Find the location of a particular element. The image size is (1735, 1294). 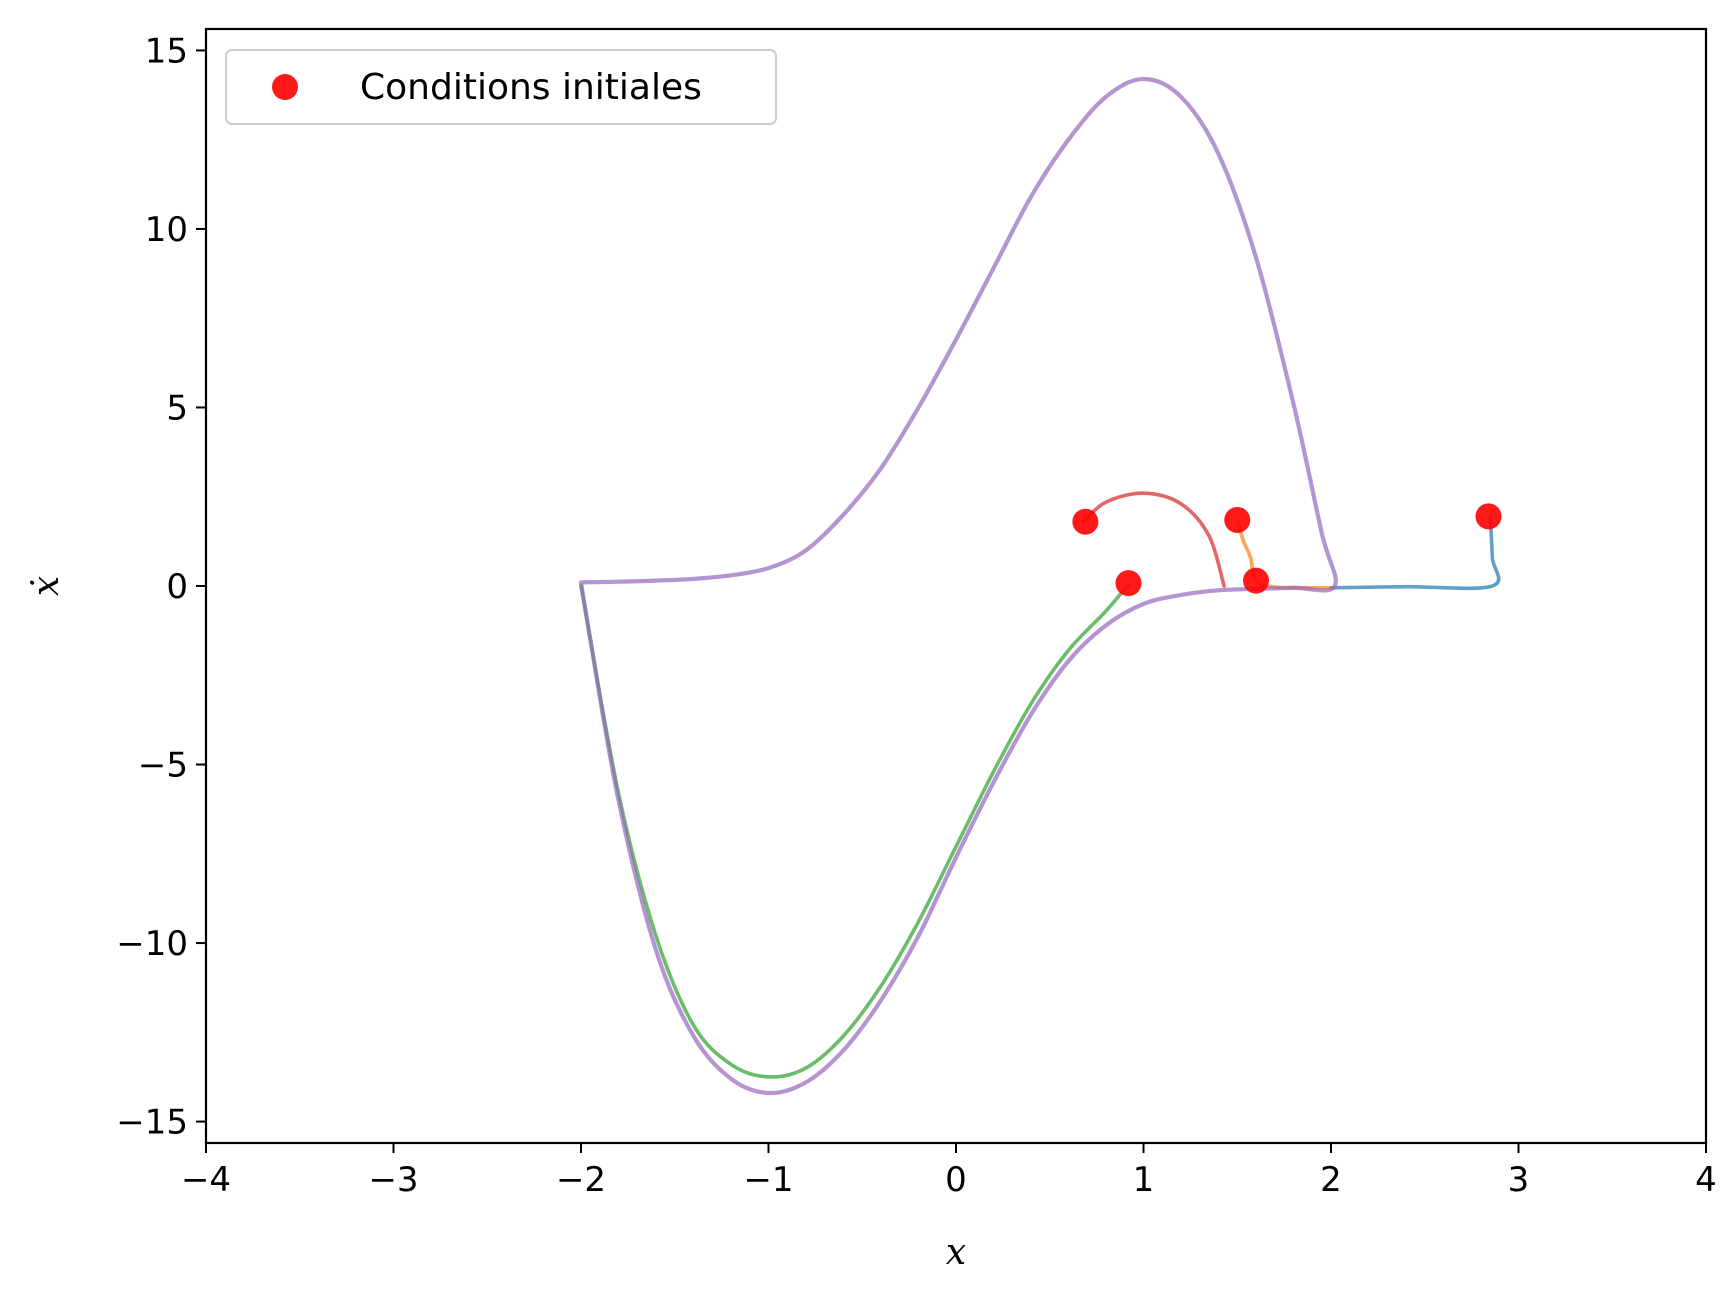

x-tick-label: −4 is located at coordinates (206, 1180).